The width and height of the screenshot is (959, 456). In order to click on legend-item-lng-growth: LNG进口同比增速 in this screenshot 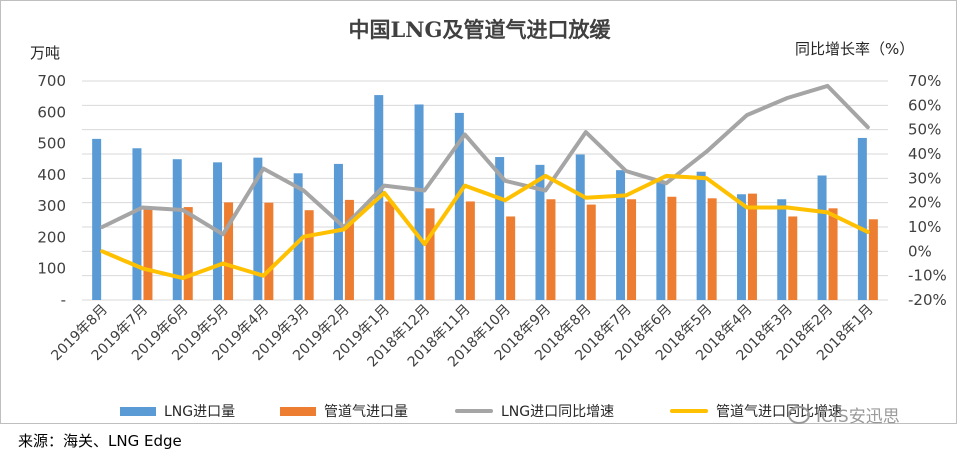, I will do `click(534, 411)`.